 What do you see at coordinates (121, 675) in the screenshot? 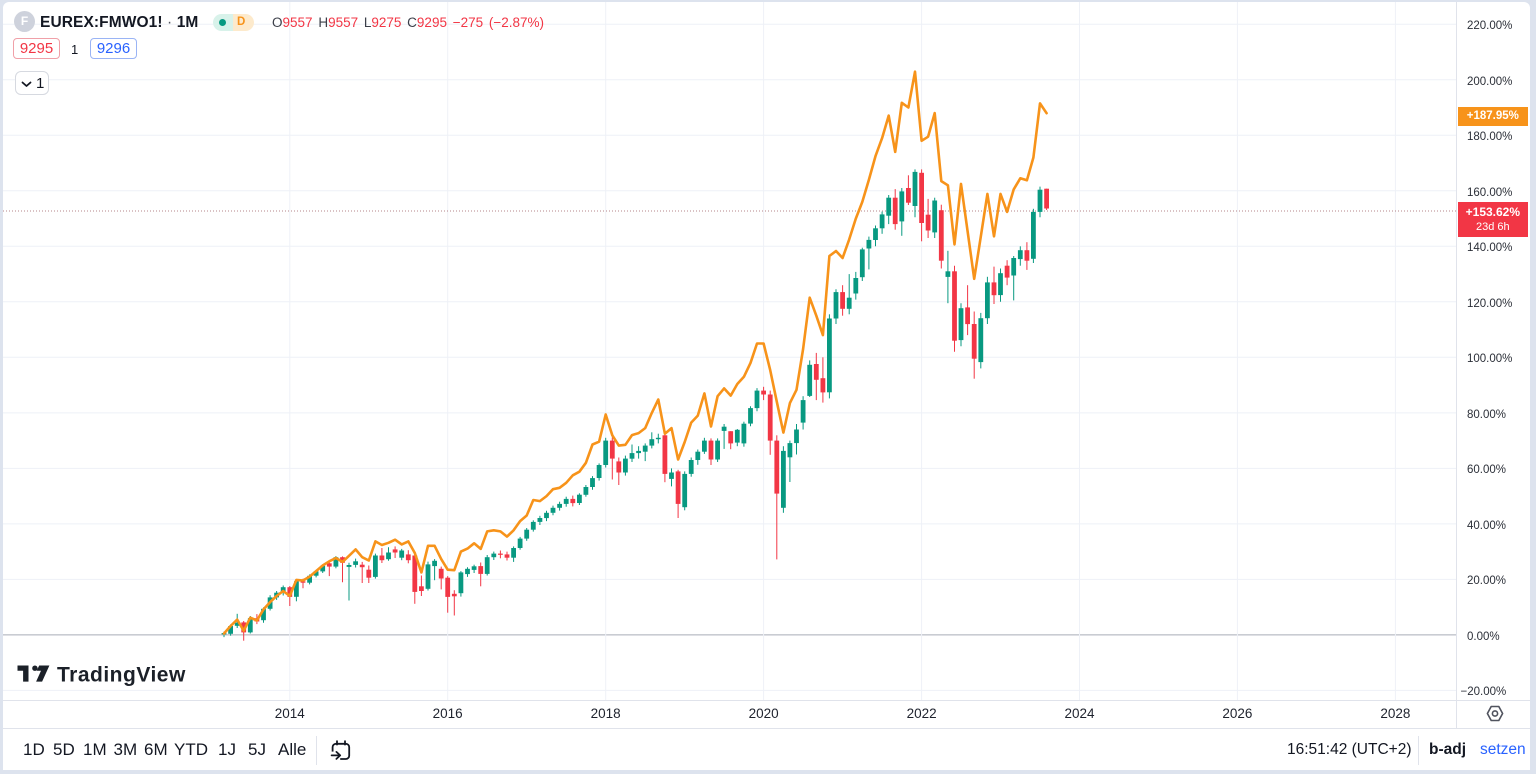
I see `svg-text: TradingView` at bounding box center [121, 675].